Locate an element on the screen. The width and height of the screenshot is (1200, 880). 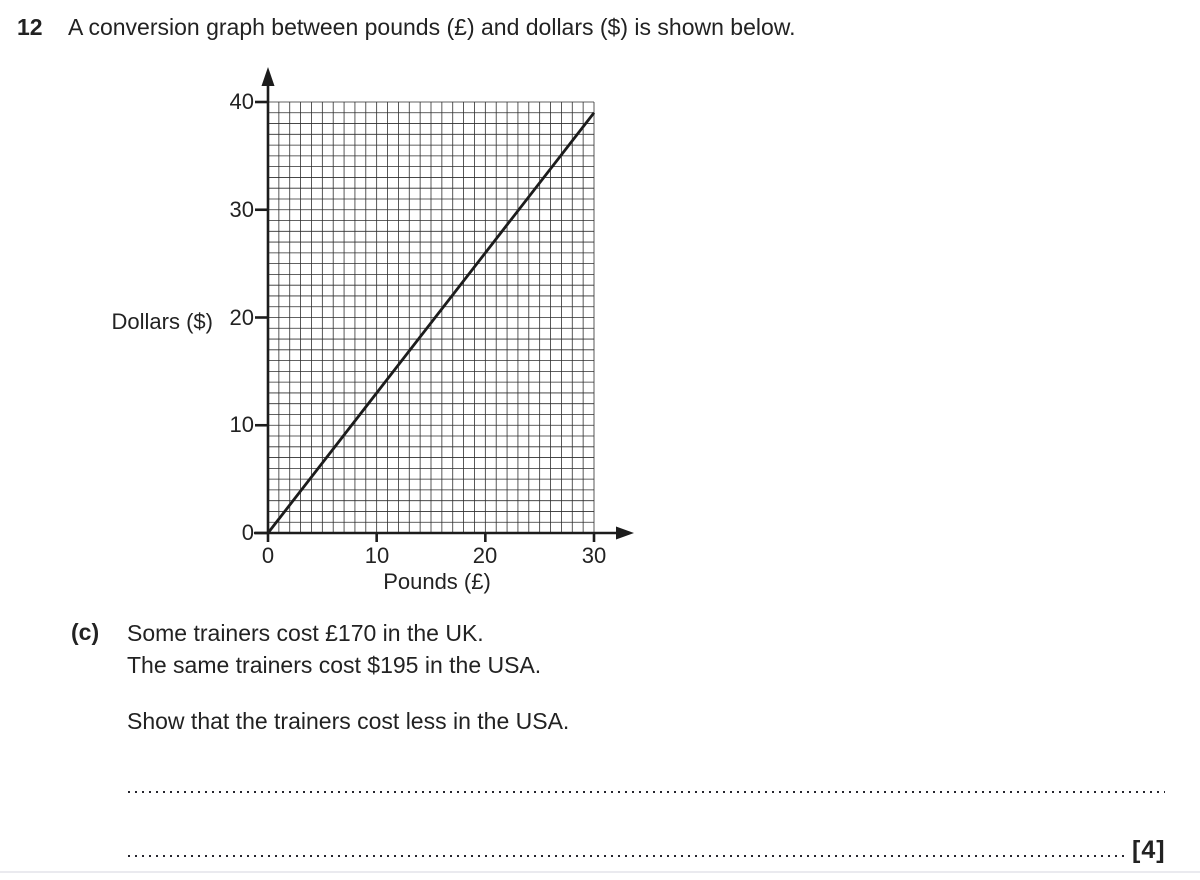
y-tick-label: 0 is located at coordinates (247, 532).